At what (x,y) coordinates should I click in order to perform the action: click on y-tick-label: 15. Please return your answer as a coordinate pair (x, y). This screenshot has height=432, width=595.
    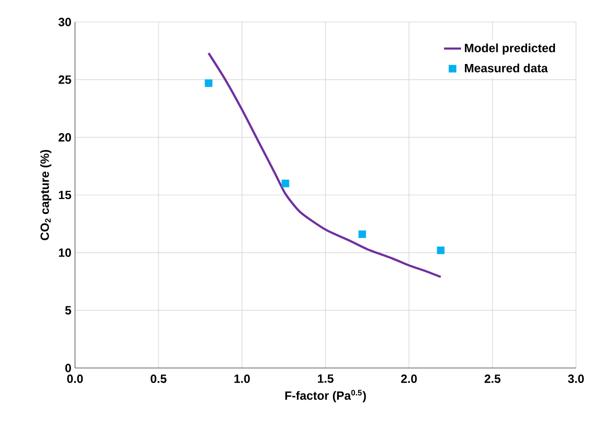
    Looking at the image, I should click on (65, 195).